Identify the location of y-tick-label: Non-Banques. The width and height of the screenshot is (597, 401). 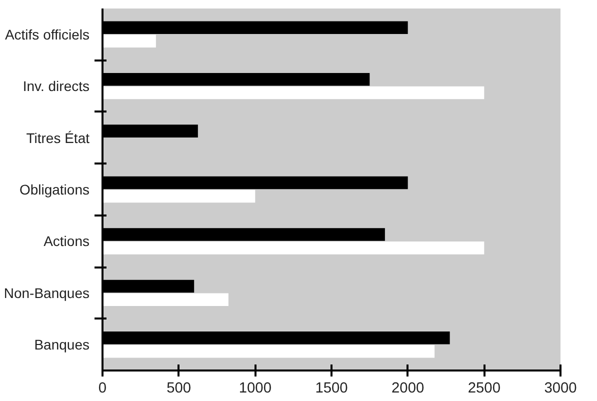
(47, 292).